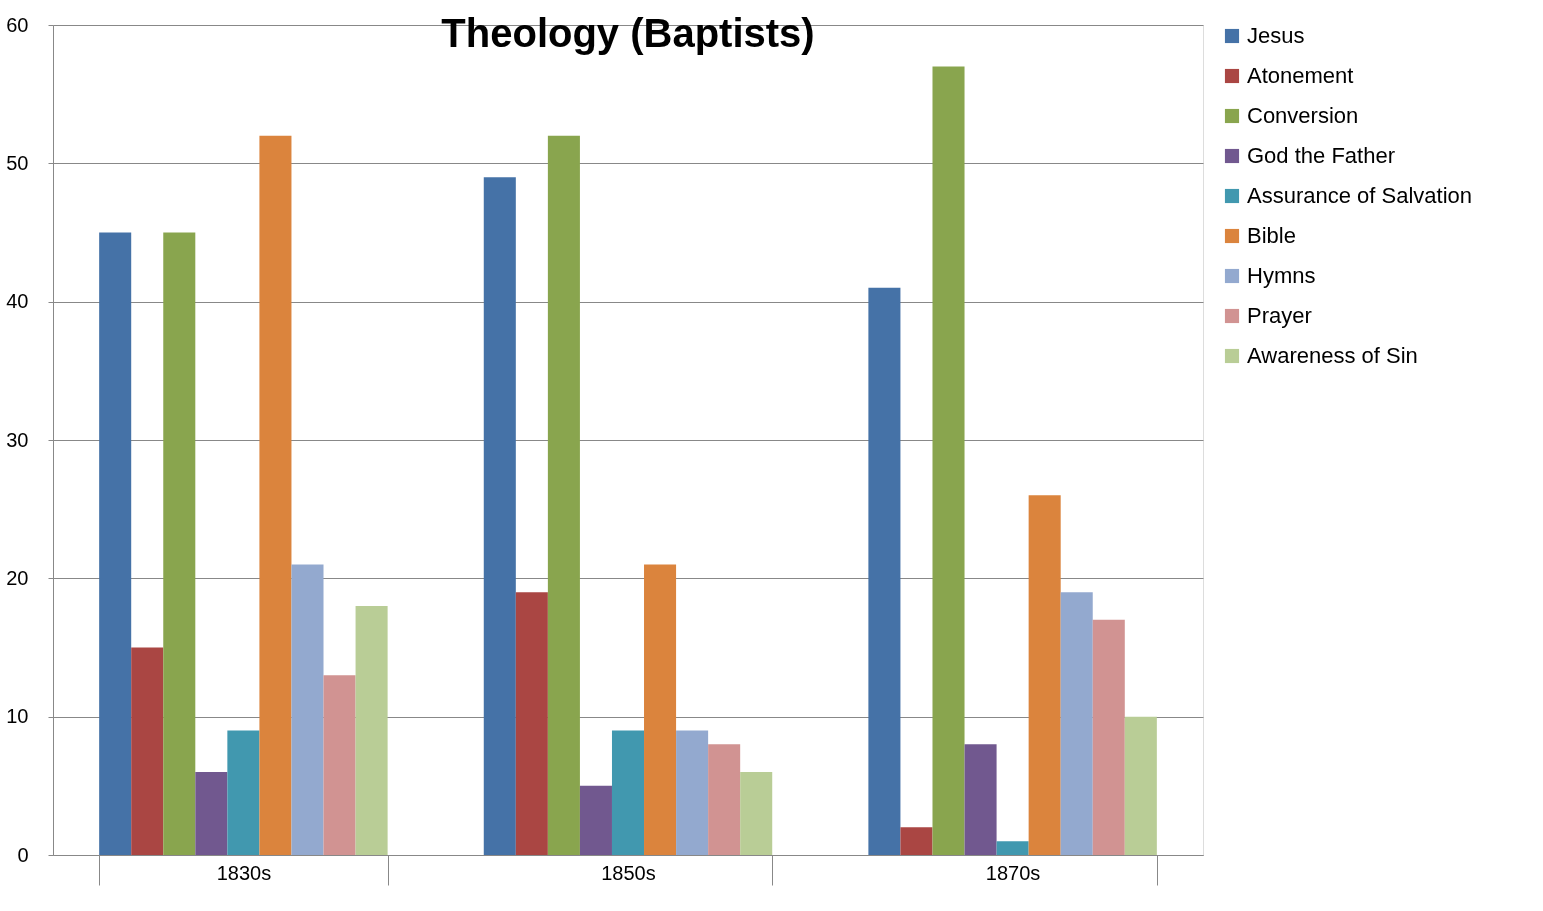 The width and height of the screenshot is (1543, 911). I want to click on legend-label: Jesus, so click(1276, 35).